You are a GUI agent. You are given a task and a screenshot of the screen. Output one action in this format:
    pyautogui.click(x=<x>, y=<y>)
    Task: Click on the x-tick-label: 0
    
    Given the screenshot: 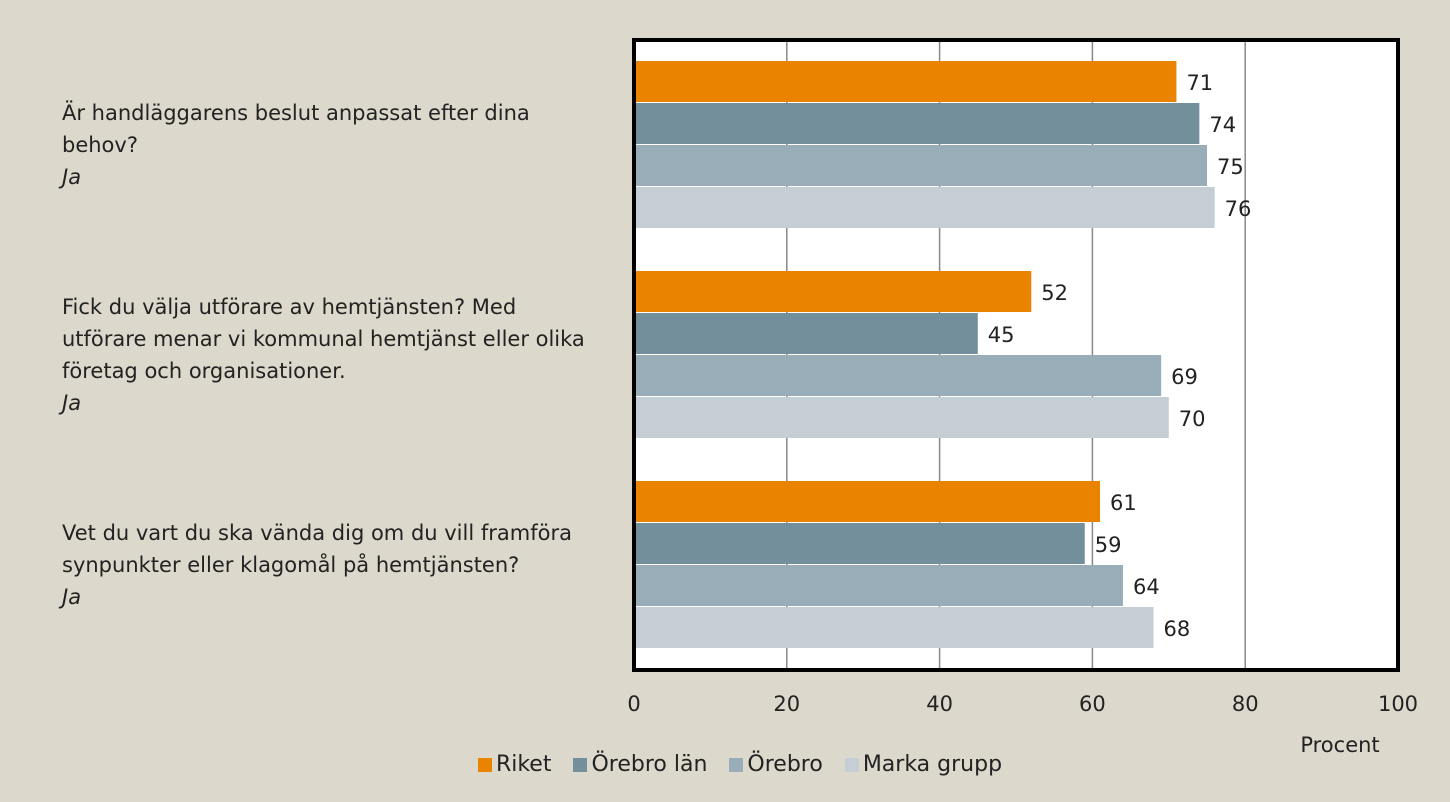 What is the action you would take?
    pyautogui.click(x=633, y=704)
    